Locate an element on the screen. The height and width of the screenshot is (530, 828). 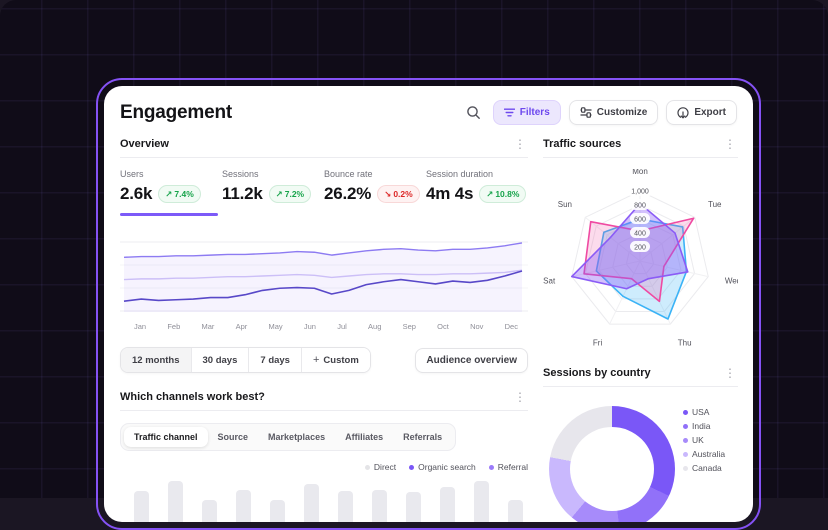
tab-source: Source is located at coordinates (233, 437).